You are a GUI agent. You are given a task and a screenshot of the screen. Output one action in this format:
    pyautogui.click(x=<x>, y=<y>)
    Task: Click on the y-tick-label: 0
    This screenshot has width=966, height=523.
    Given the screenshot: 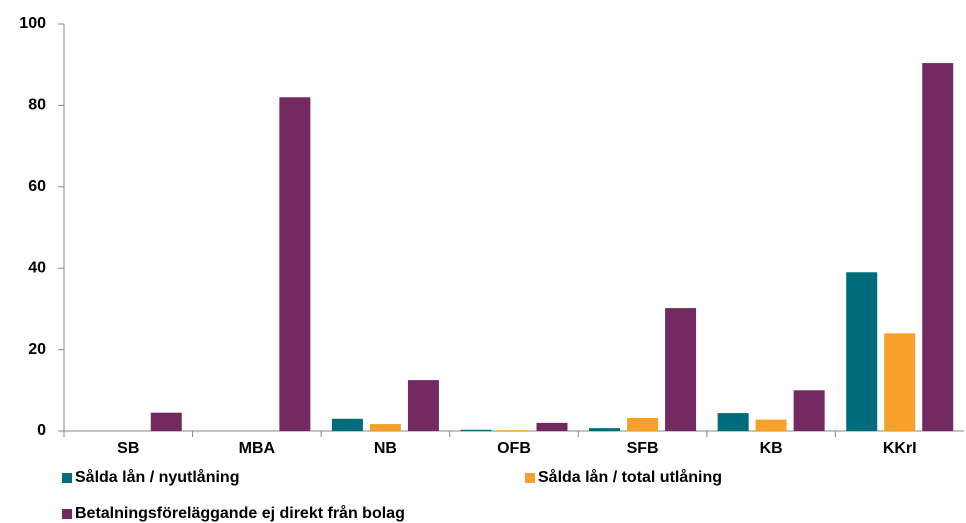 What is the action you would take?
    pyautogui.click(x=41, y=430)
    